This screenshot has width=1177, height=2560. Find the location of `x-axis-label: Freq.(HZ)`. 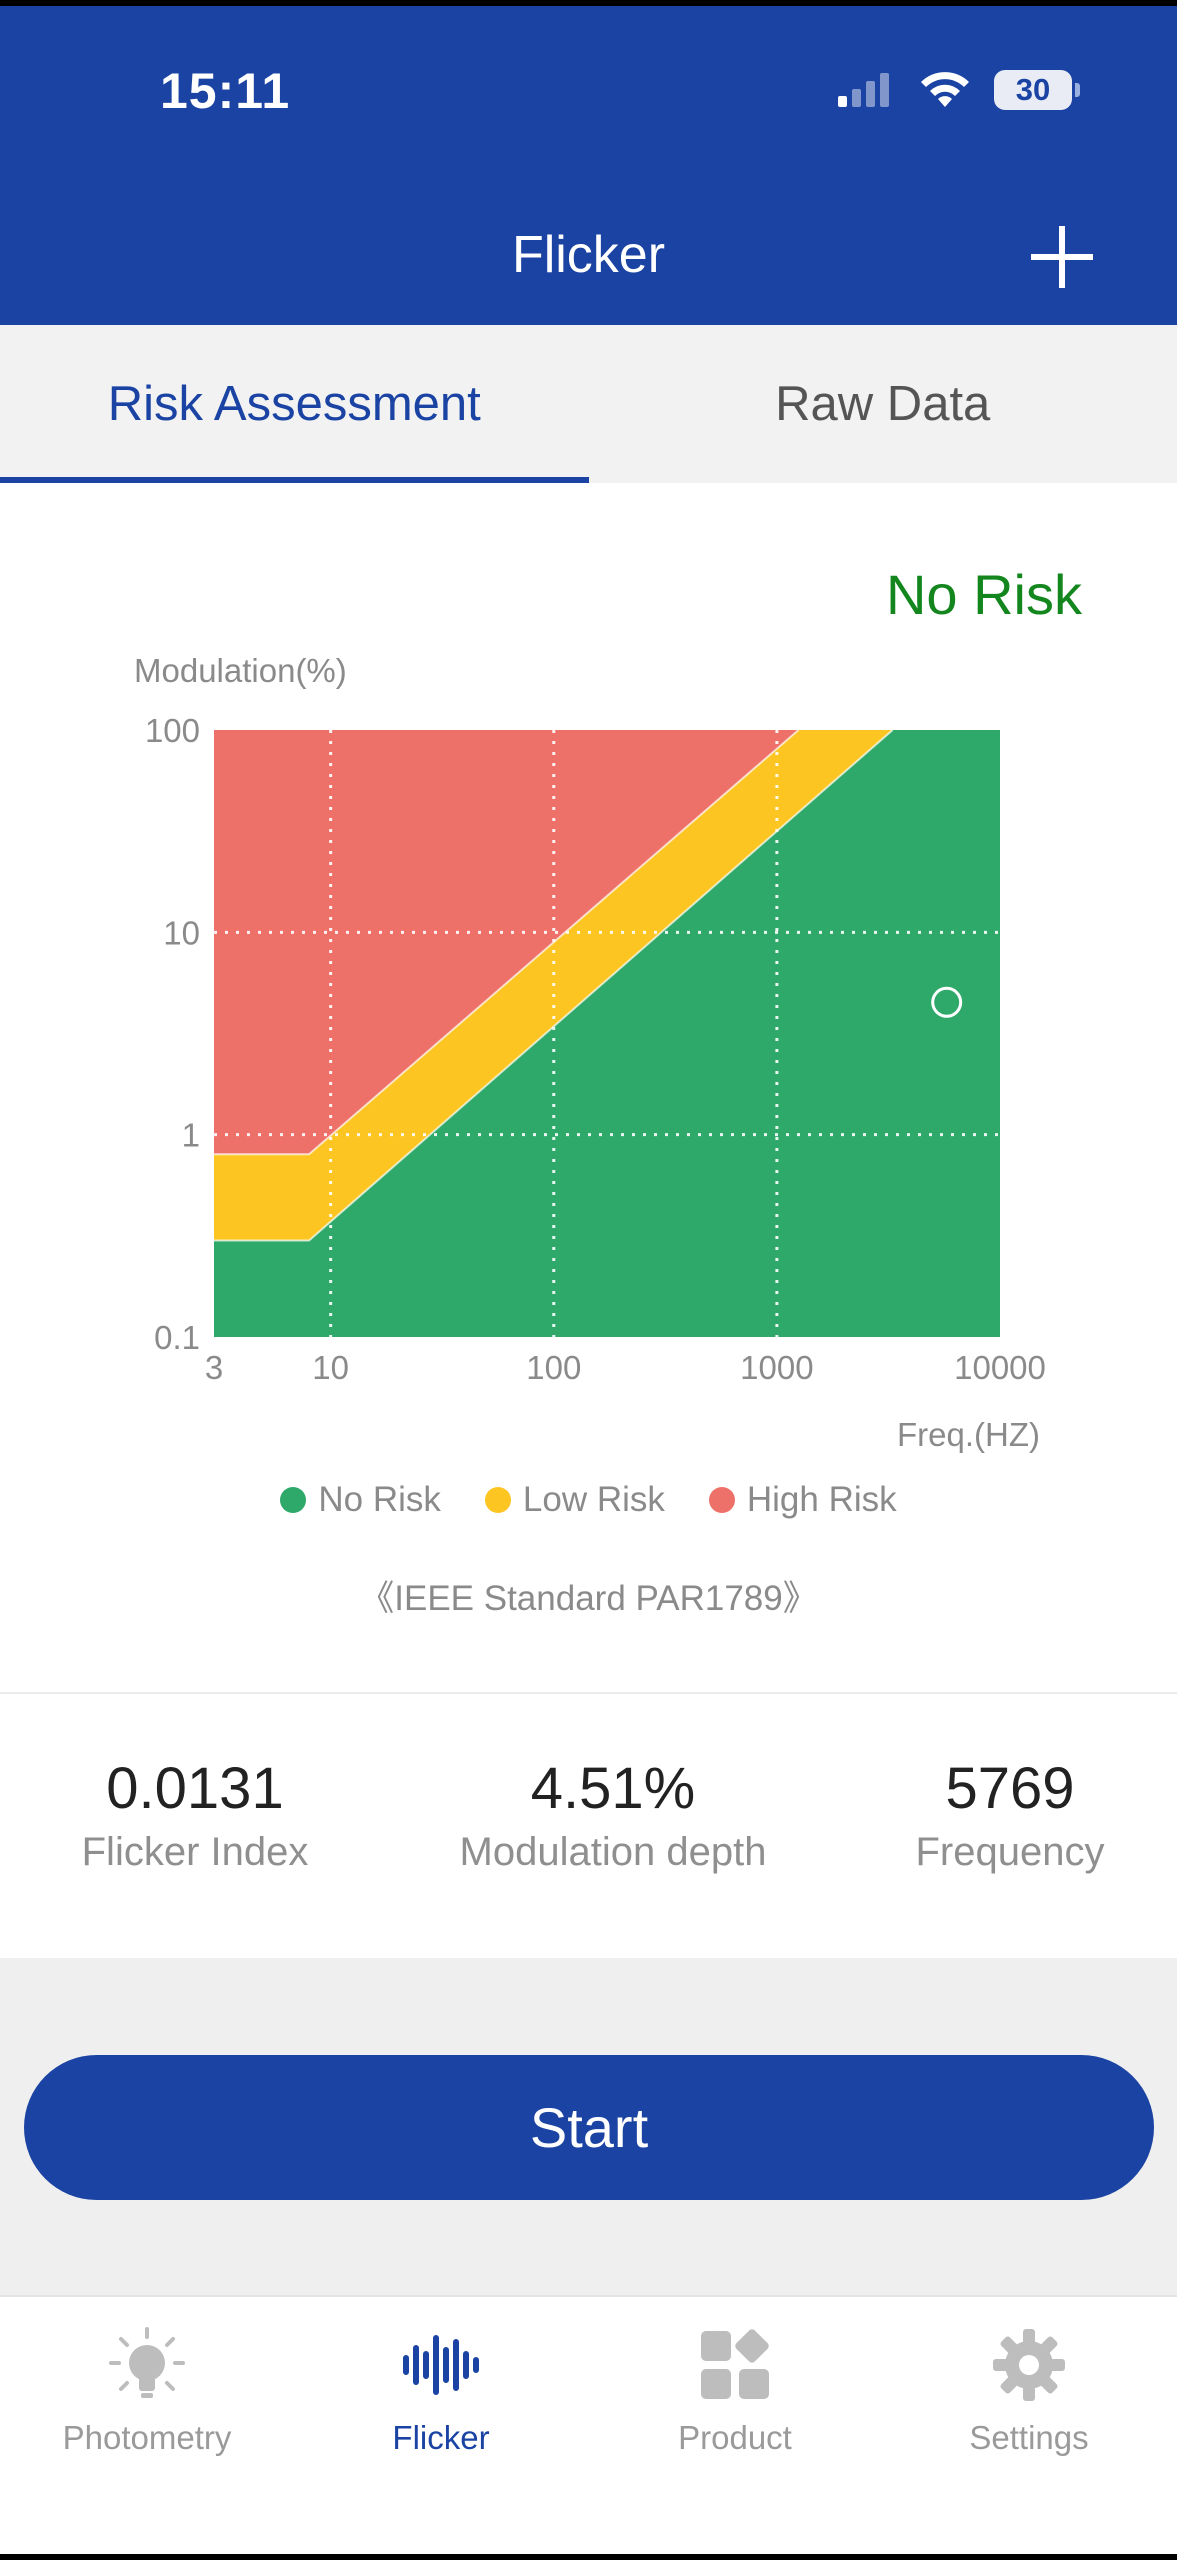

x-axis-label: Freq.(HZ) is located at coordinates (968, 1434).